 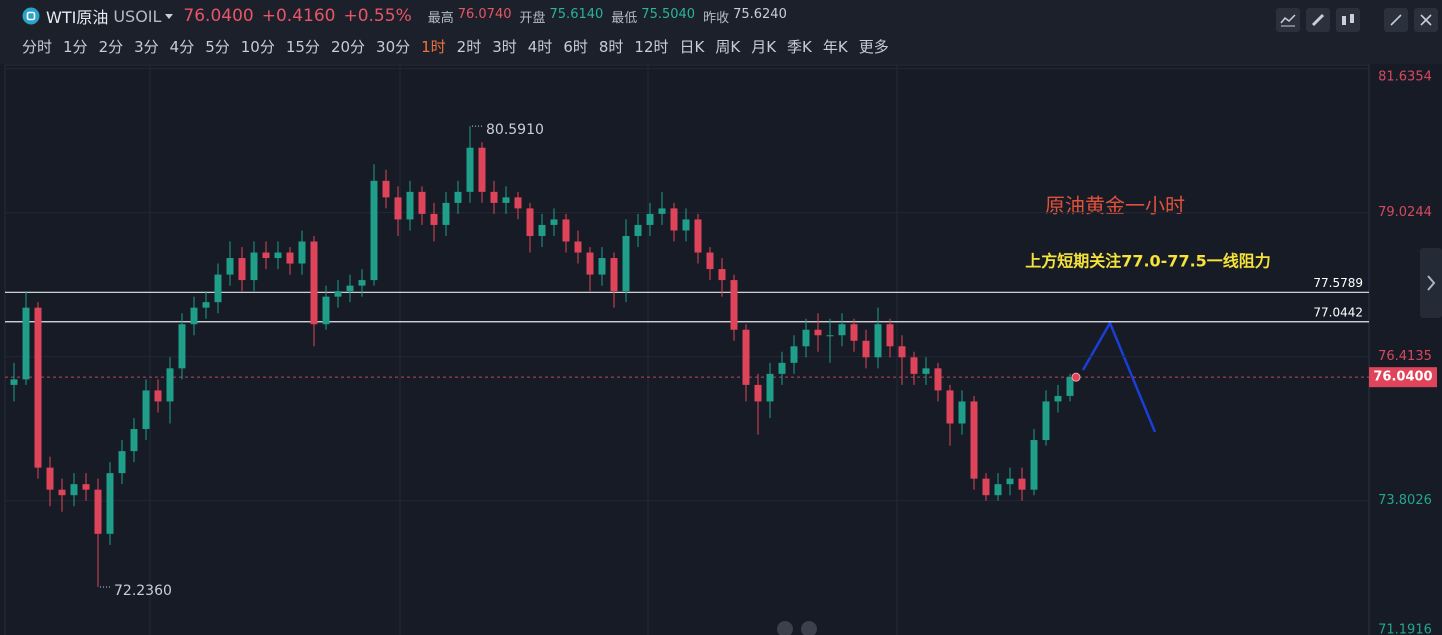 What do you see at coordinates (797, 628) in the screenshot?
I see `scroll-handle` at bounding box center [797, 628].